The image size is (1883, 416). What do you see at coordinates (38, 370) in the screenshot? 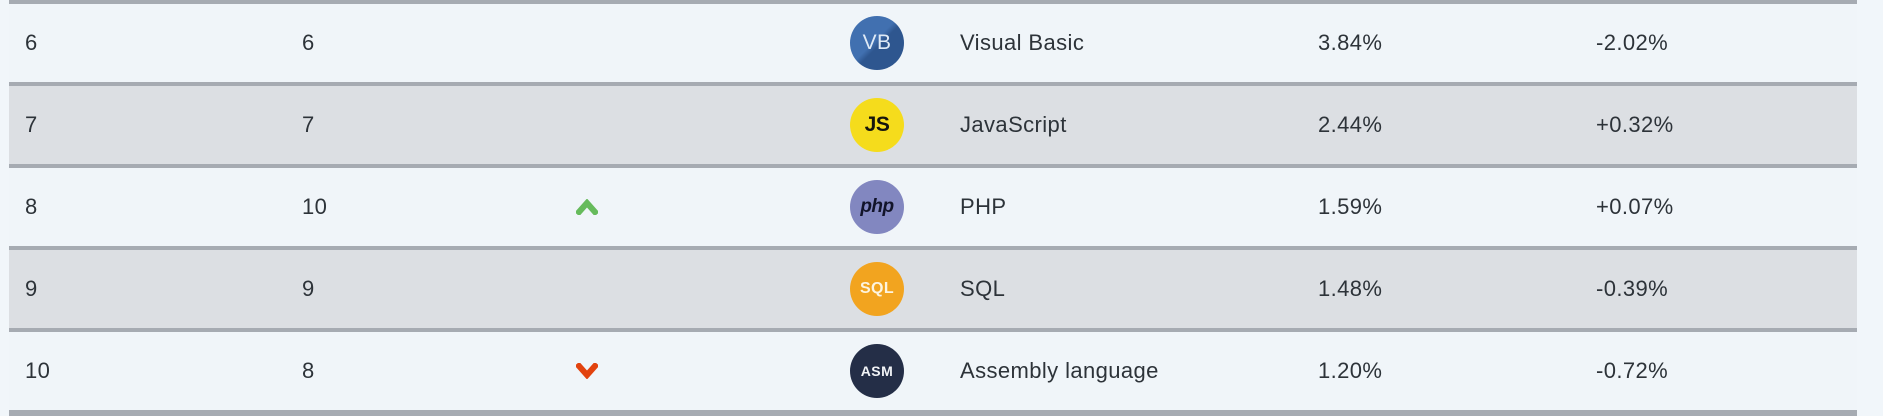
I see `rank-cell: 10` at bounding box center [38, 370].